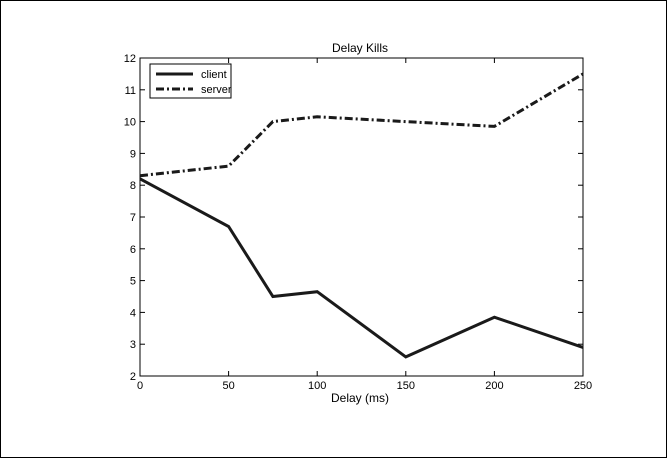  I want to click on y-tick-label: 6, so click(133, 250).